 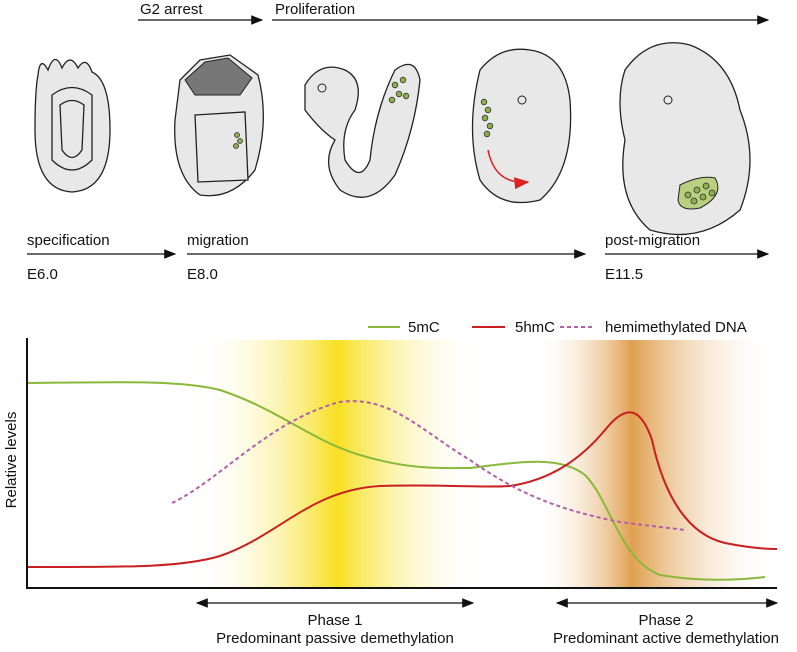 What do you see at coordinates (428, 465) in the screenshot?
I see `curve-hemimethylated` at bounding box center [428, 465].